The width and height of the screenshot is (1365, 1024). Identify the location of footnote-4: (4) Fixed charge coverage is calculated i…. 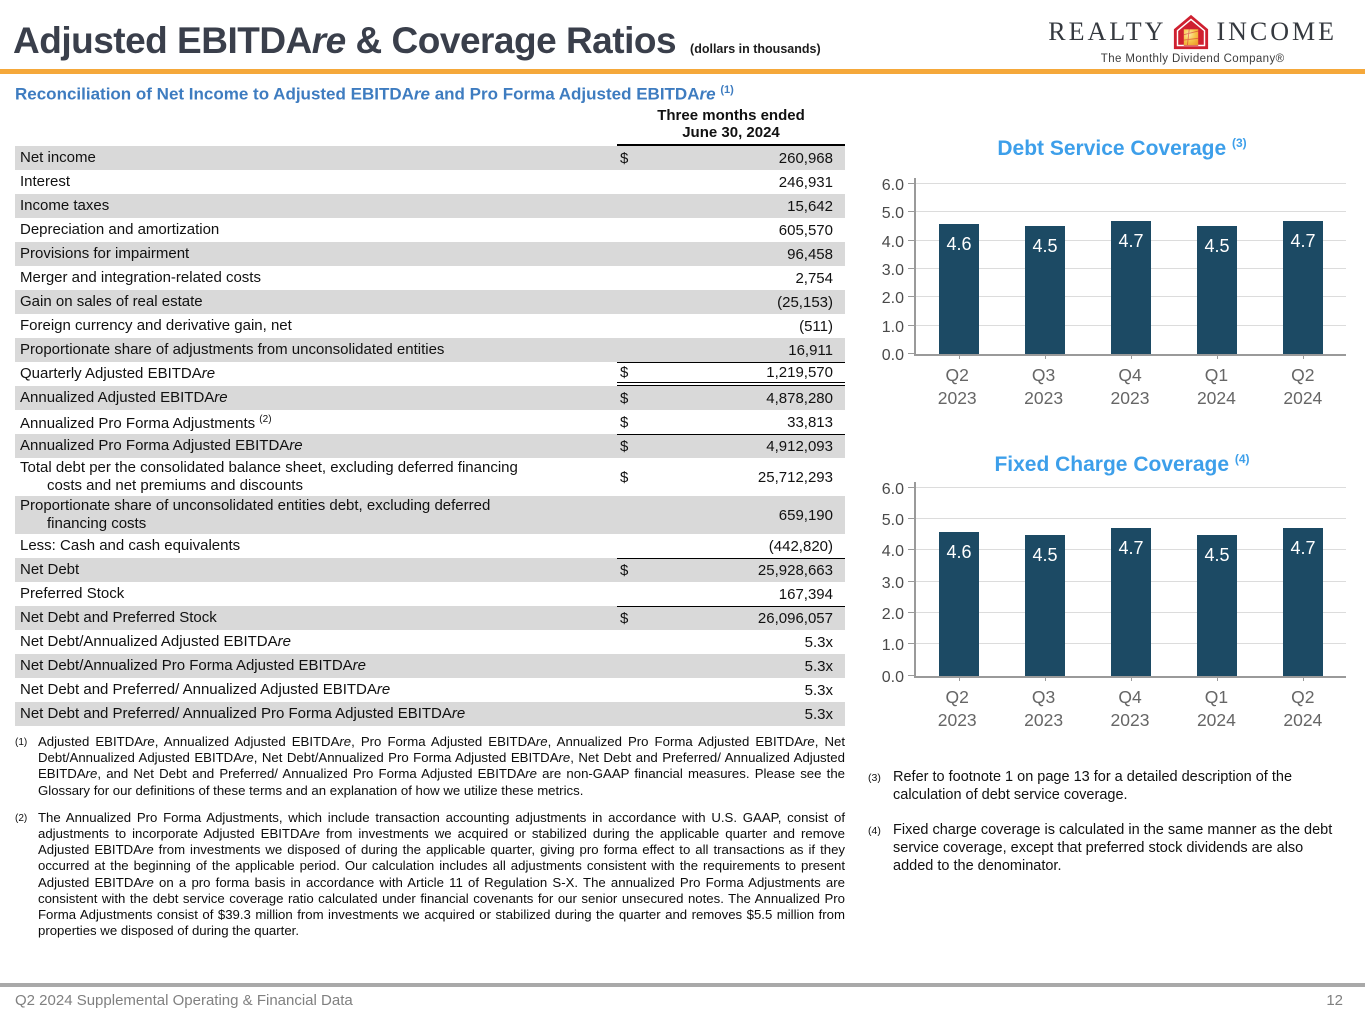
(1103, 848).